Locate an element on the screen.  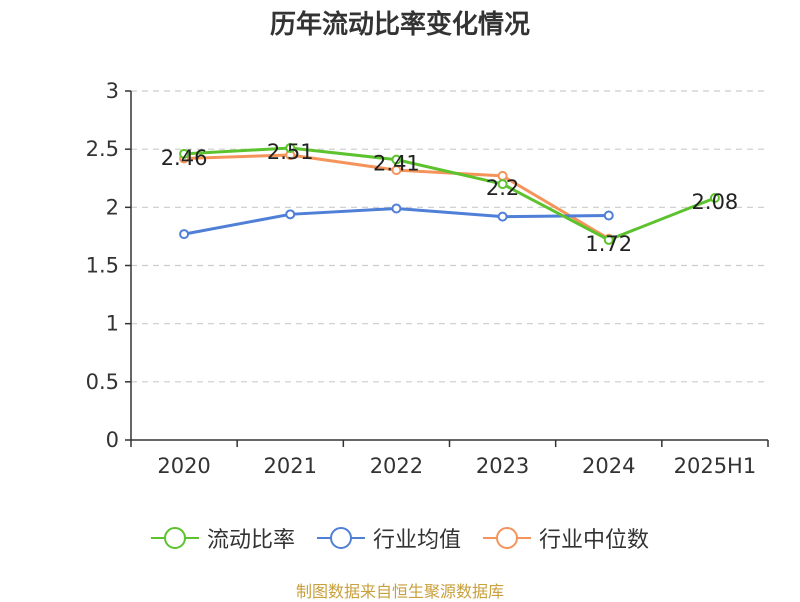
legend-item-industry-median: 行业中位数 is located at coordinates (566, 538).